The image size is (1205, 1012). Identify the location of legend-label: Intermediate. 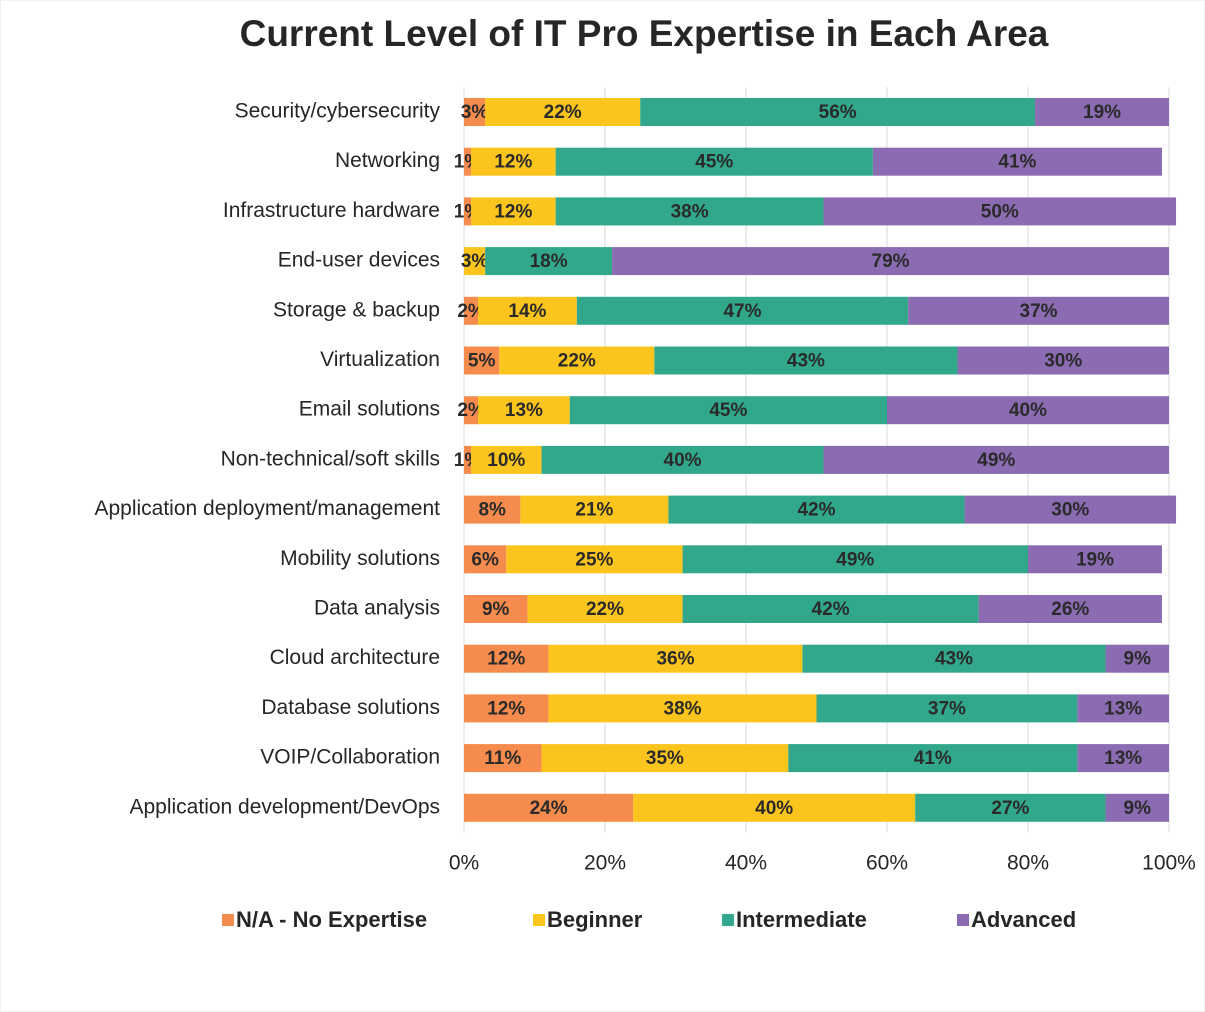
(801, 919).